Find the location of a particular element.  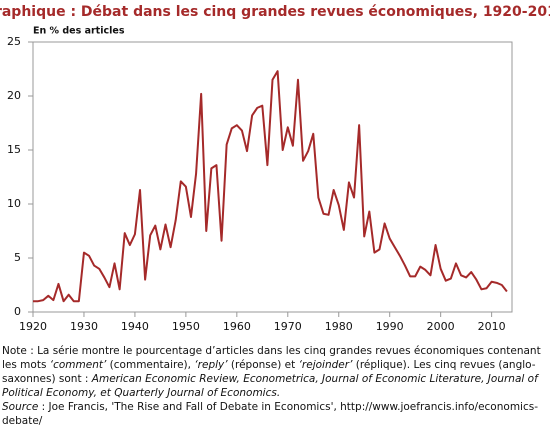

y-tick-label: 10 is located at coordinates (14, 203).